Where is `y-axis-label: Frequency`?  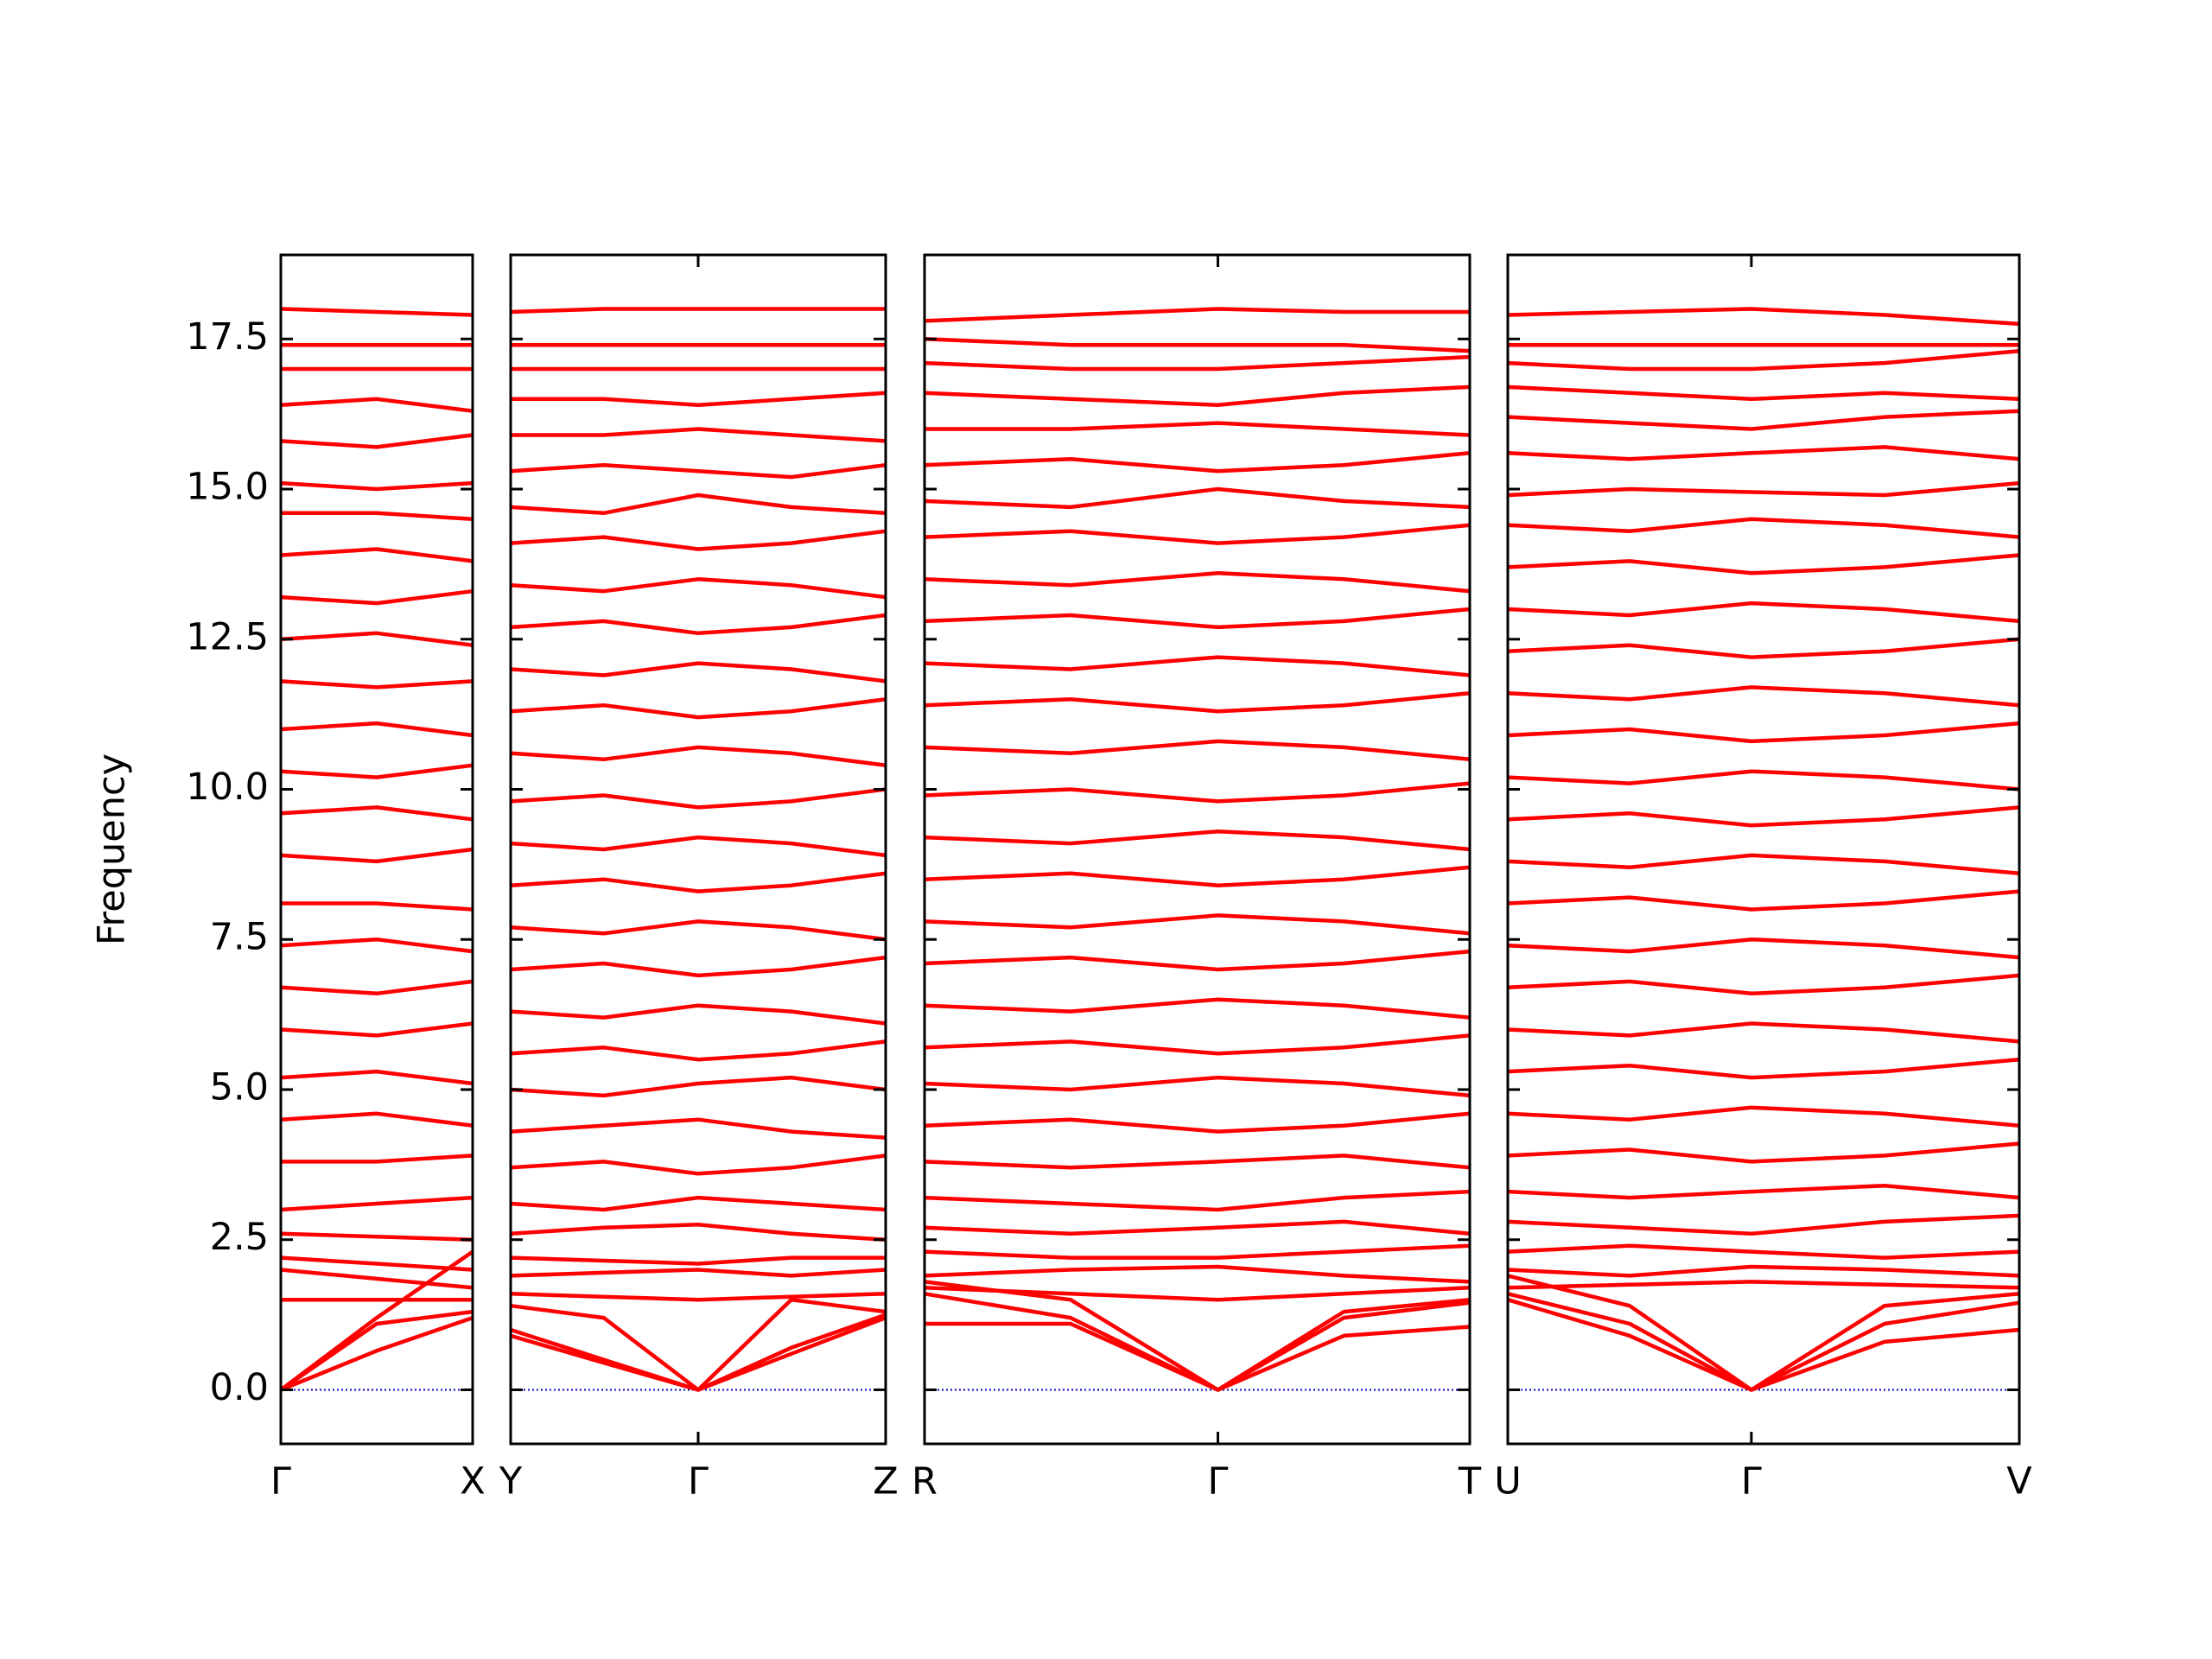 y-axis-label: Frequency is located at coordinates (112, 849).